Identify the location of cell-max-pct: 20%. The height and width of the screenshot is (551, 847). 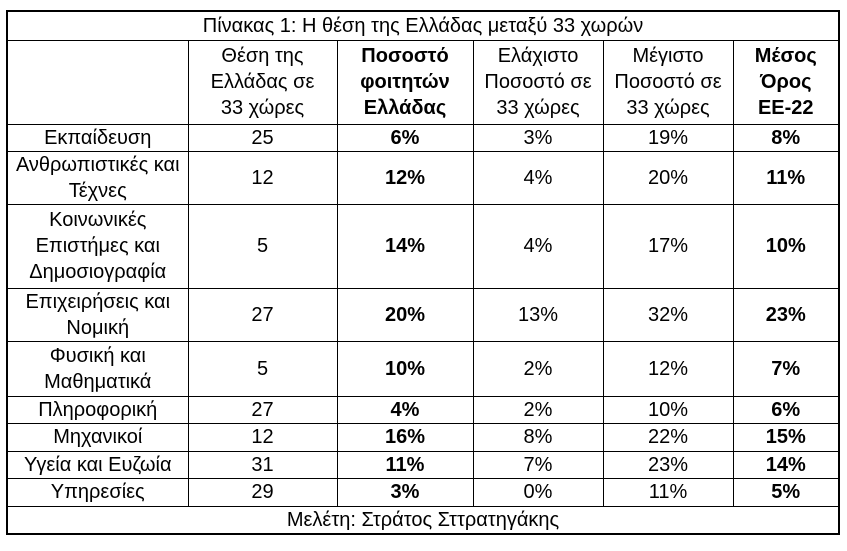
(668, 177).